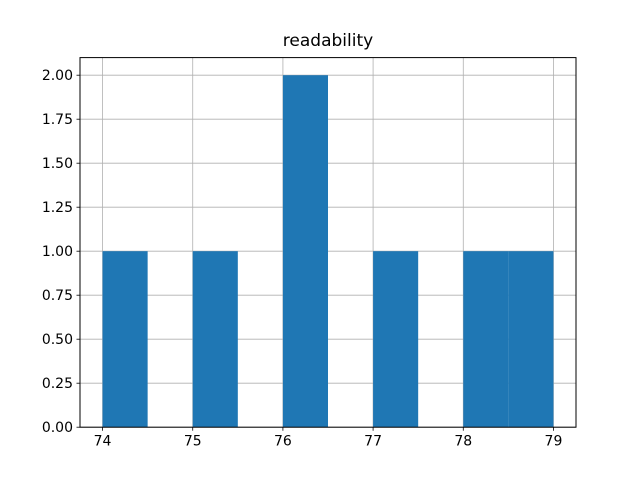 This screenshot has height=480, width=640. Describe the element at coordinates (328, 41) in the screenshot. I see `chart-title: readability` at that location.